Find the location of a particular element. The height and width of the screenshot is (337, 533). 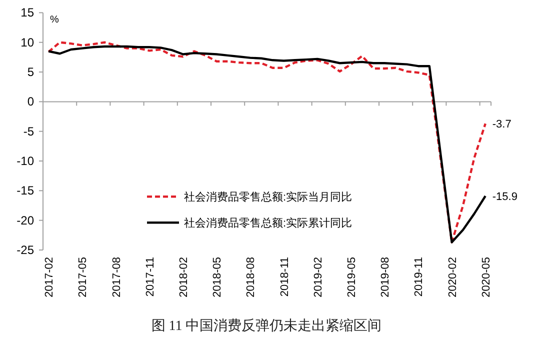

y-tick-label: -10 is located at coordinates (25, 161).